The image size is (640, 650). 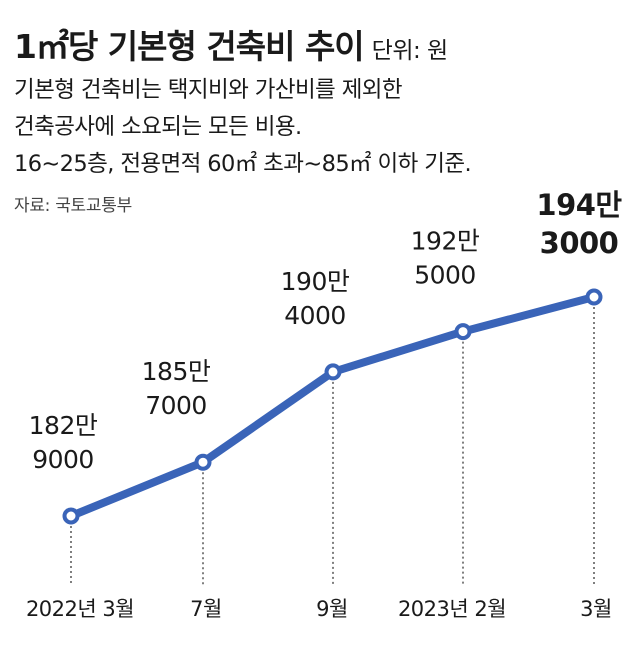 What do you see at coordinates (579, 243) in the screenshot?
I see `value-label-4-1: 3000` at bounding box center [579, 243].